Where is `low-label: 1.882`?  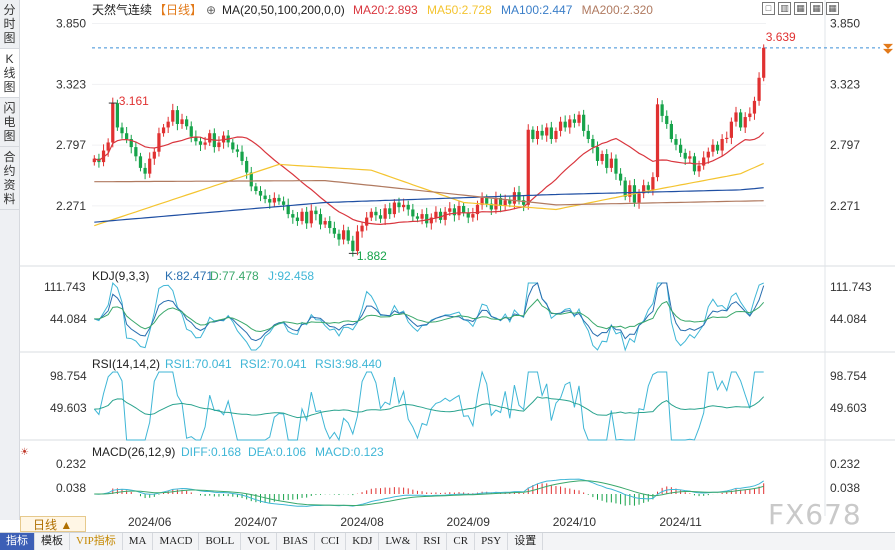 low-label: 1.882 is located at coordinates (372, 256).